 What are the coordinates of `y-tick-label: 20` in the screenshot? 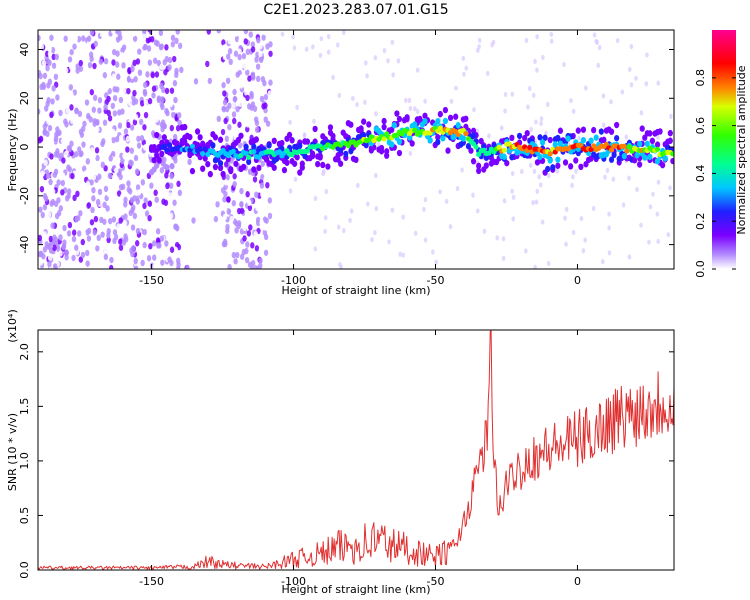 It's located at (24, 98).